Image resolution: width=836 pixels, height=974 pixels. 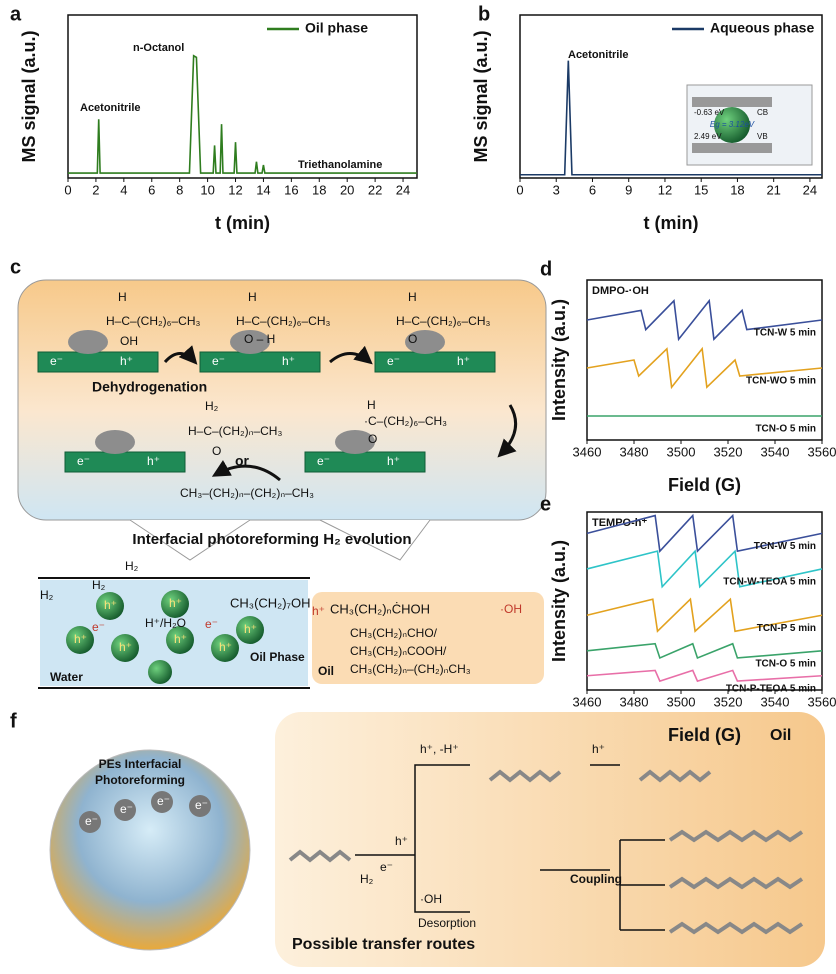 What do you see at coordinates (634, 451) in the screenshot?
I see `x-tick-label: 3480` at bounding box center [634, 451].